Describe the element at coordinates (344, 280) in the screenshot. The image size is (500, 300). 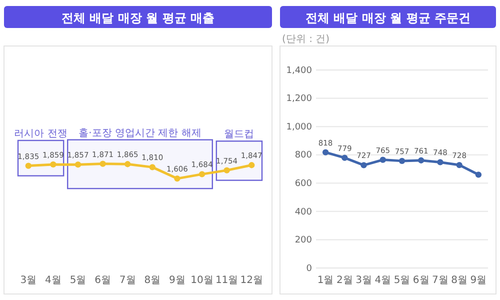
I see `x-tick-label: 2월` at that location.